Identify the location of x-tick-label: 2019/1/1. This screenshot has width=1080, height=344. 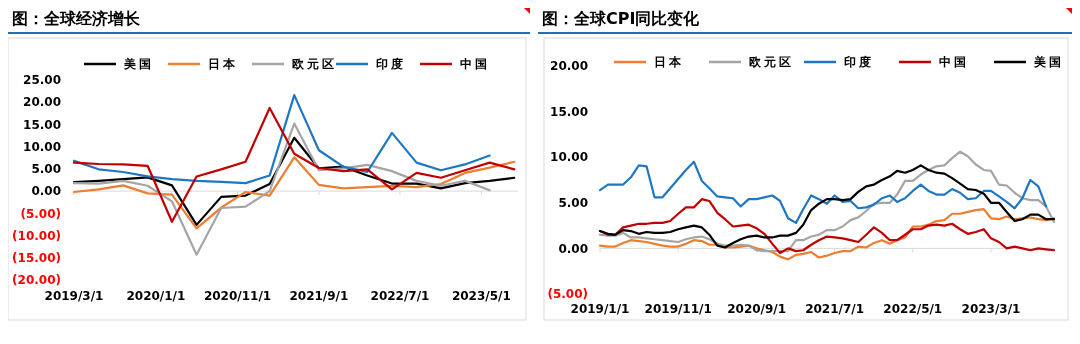
(600, 309).